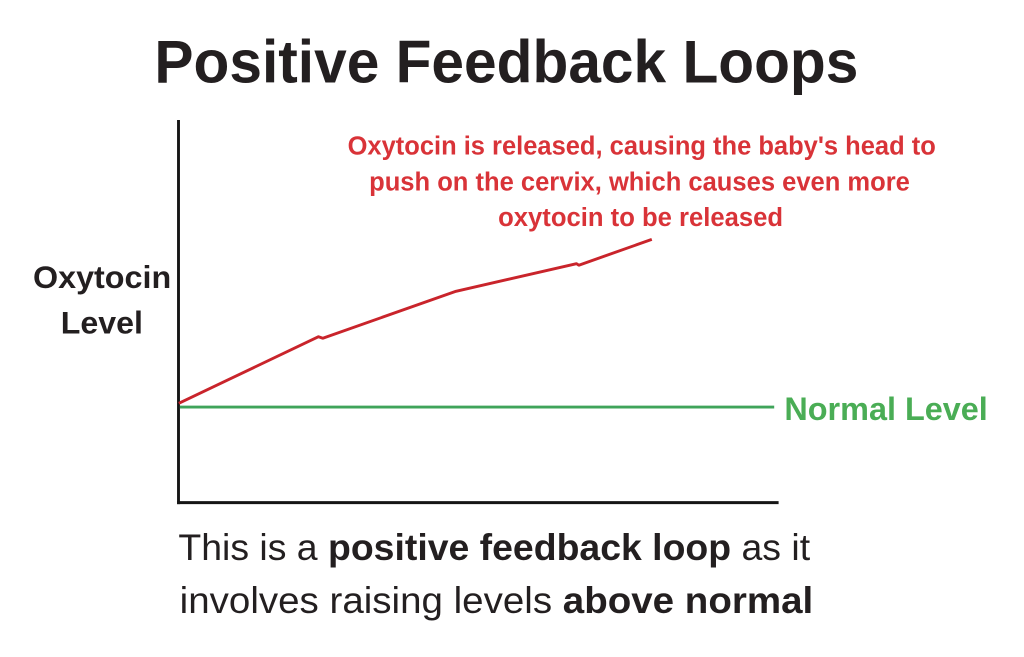 Image resolution: width=1024 pixels, height=657 pixels. What do you see at coordinates (885, 409) in the screenshot?
I see `svg-text: Normal Level` at bounding box center [885, 409].